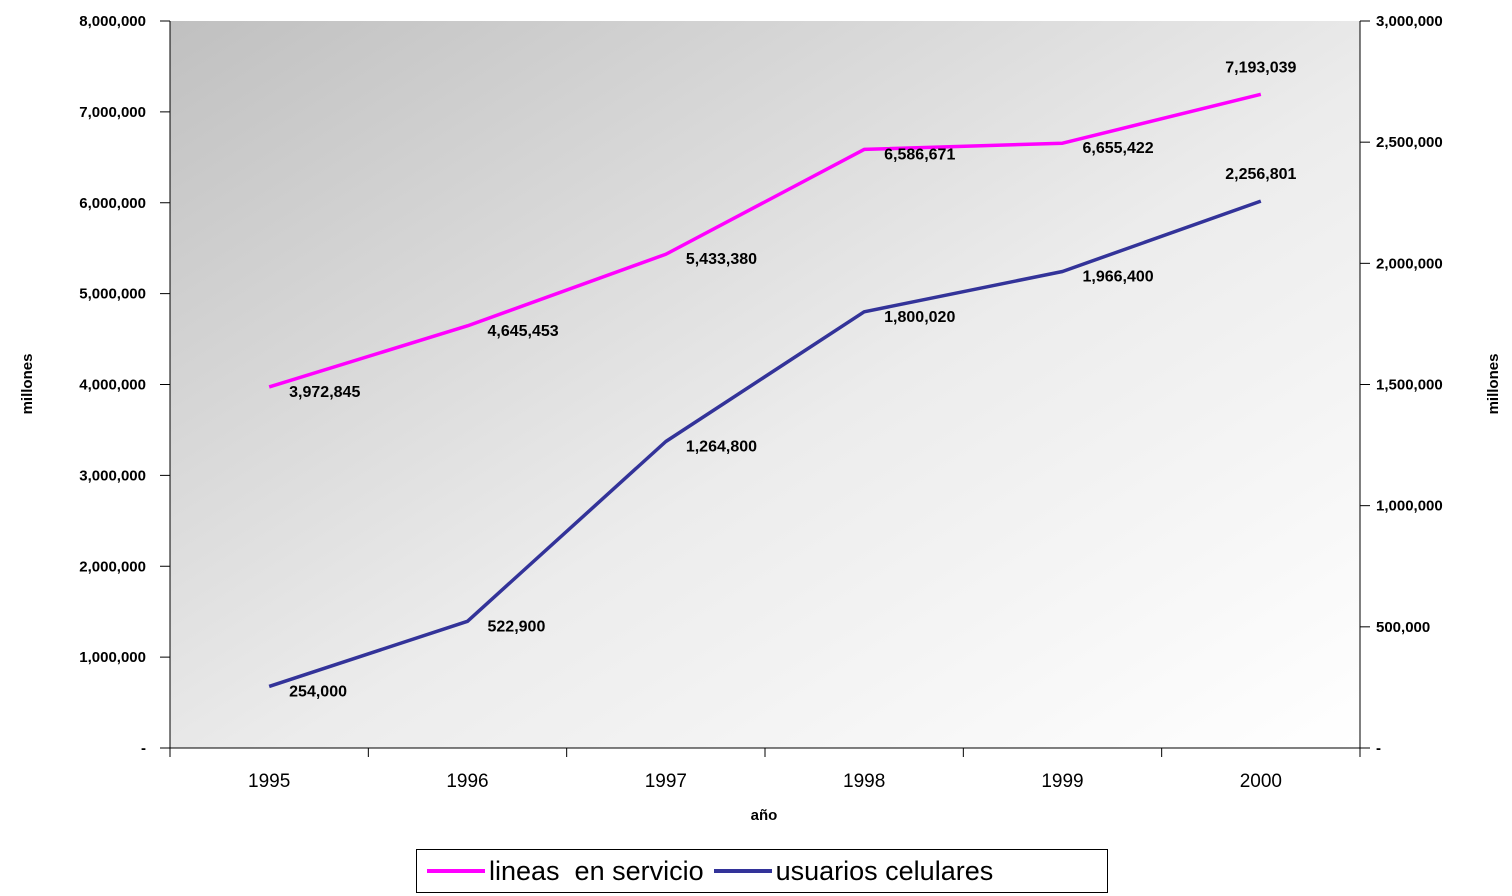  I want to click on y-tick-label-left: 4,000,000, so click(112, 385).